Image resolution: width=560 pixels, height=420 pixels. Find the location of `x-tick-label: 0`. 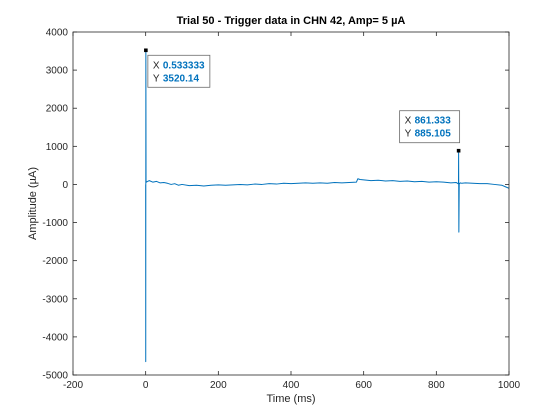

x-tick-label: 0 is located at coordinates (146, 385).